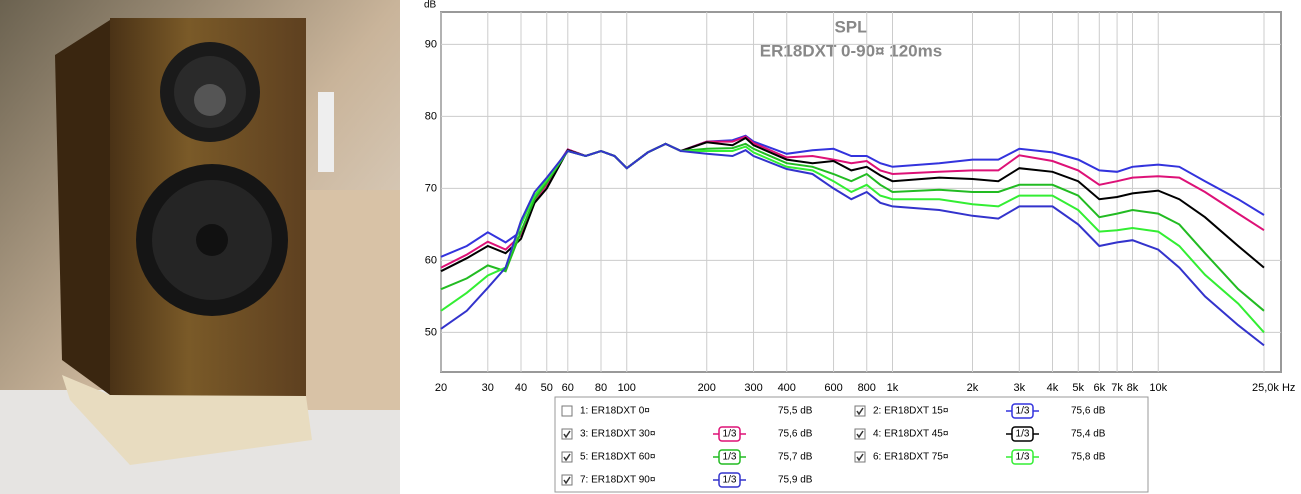  Describe the element at coordinates (1053, 388) in the screenshot. I see `x-tick-label: 4k` at that location.